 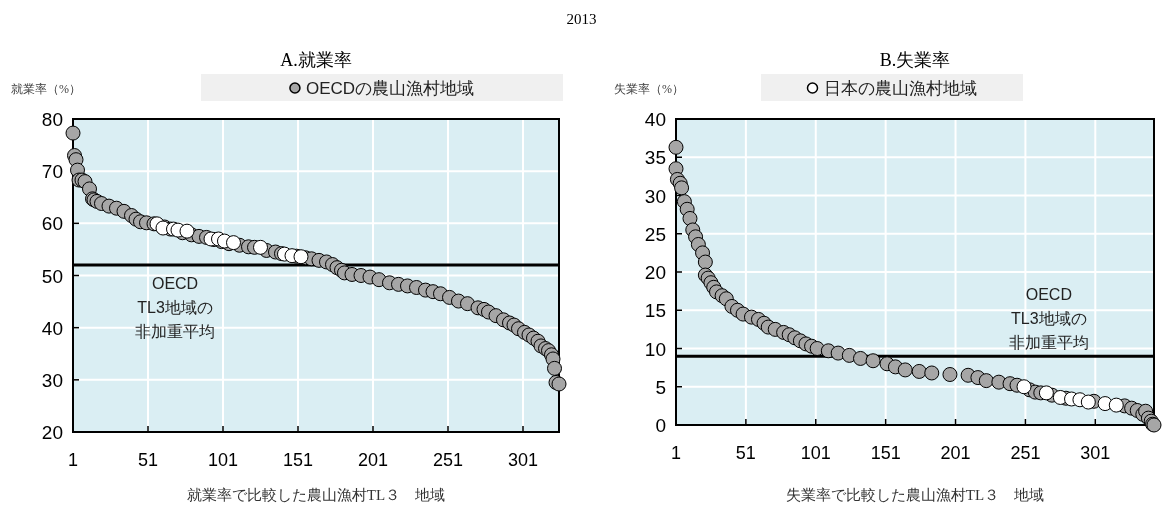 What do you see at coordinates (915, 60) in the screenshot?
I see `chart-title: B.失業率` at bounding box center [915, 60].